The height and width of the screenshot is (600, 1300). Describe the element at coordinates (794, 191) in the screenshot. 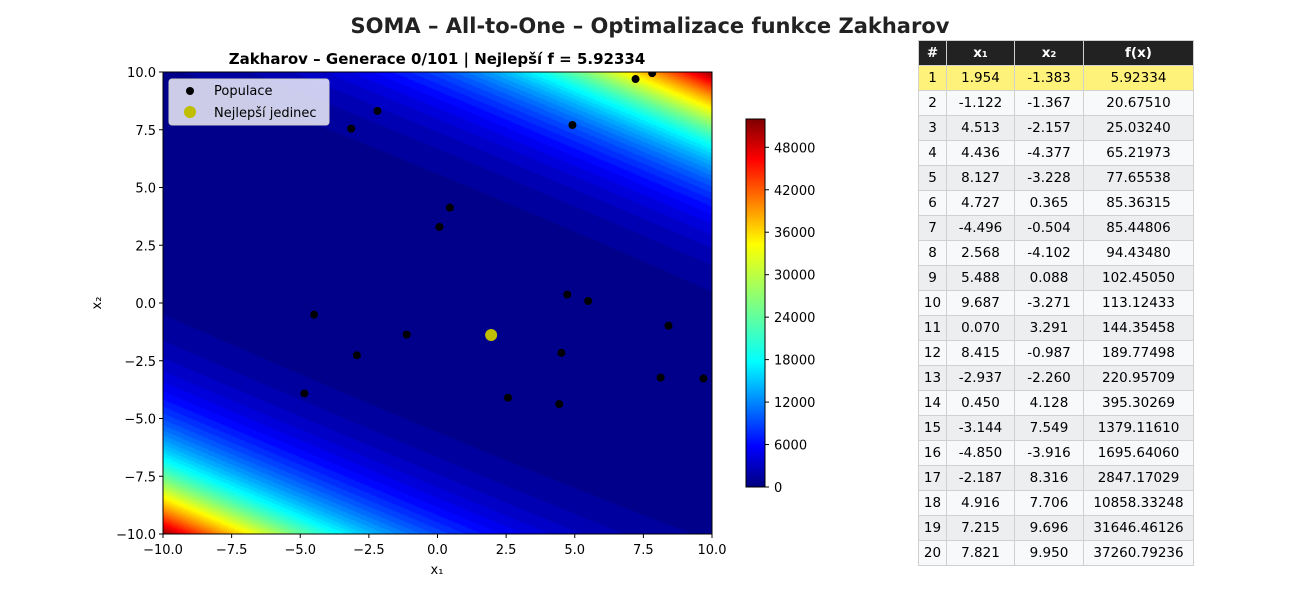

I see `colorbar-tick-label: 42000` at that location.